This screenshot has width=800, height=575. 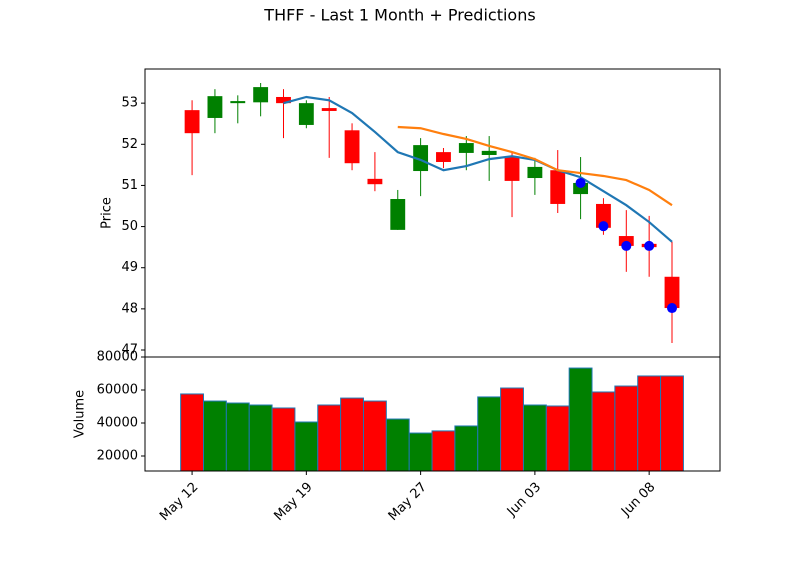 What do you see at coordinates (129, 103) in the screenshot?
I see `y-tick-label: 53` at bounding box center [129, 103].